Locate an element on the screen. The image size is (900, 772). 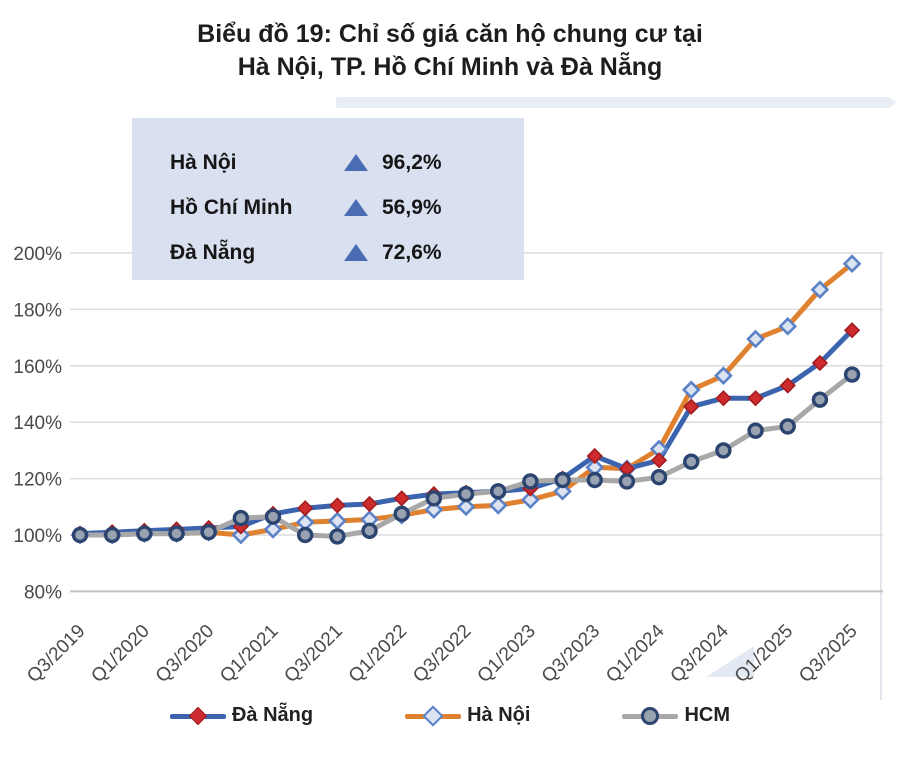
summary-value-danang: 72,6% is located at coordinates (412, 252).